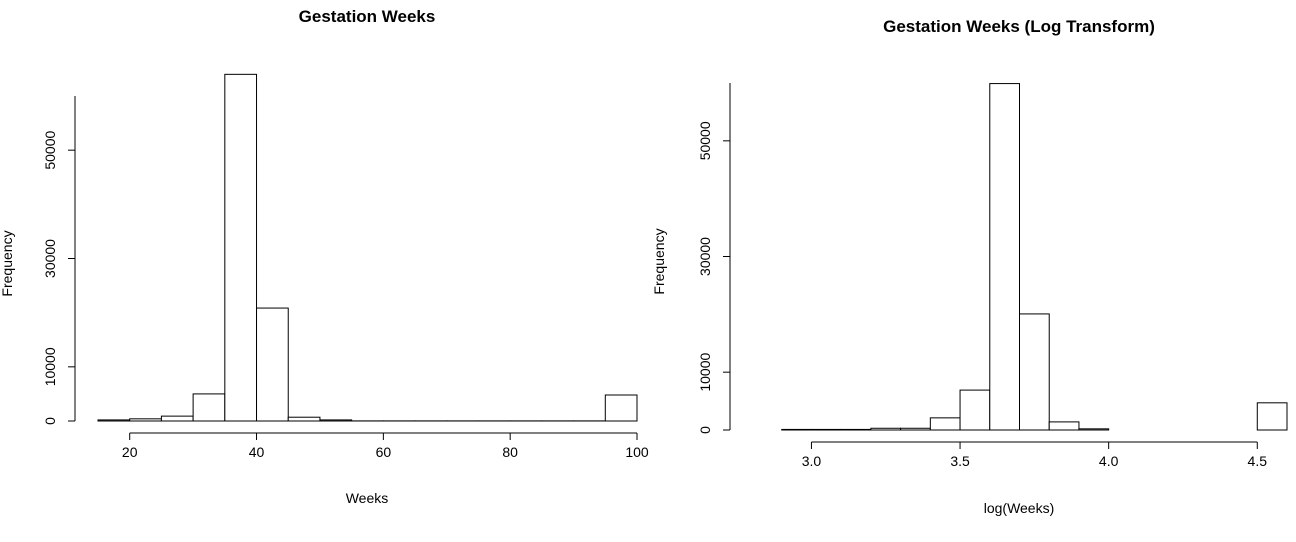 The height and width of the screenshot is (542, 1296). I want to click on x-tick-label: 20, so click(130, 452).